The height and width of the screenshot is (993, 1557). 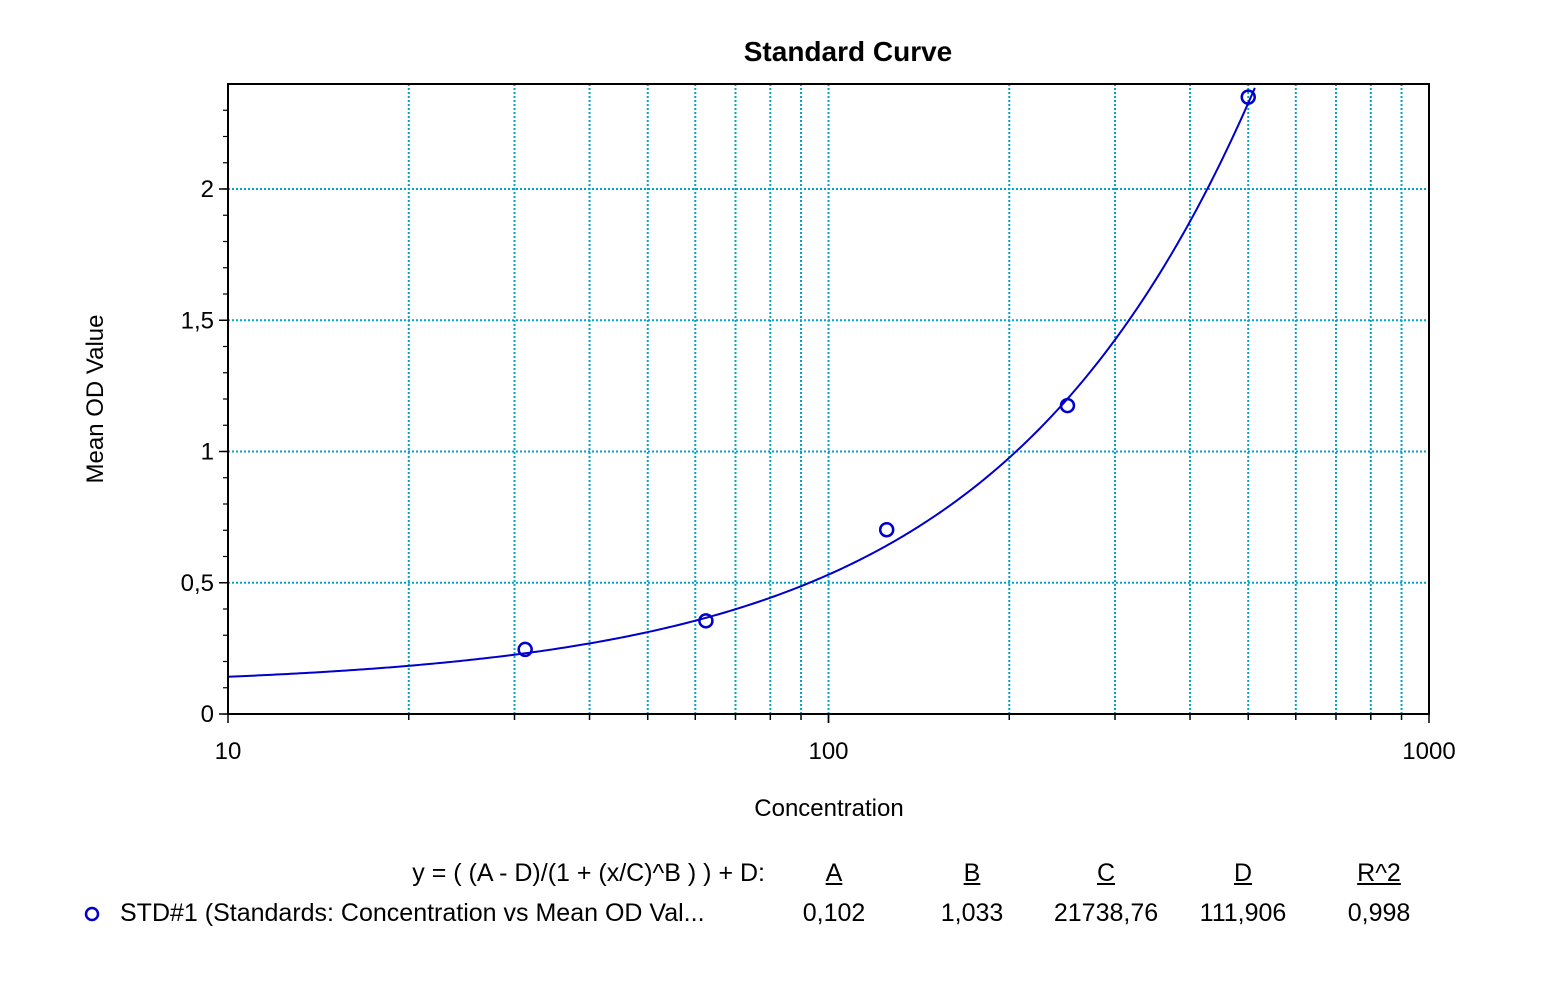 What do you see at coordinates (828, 751) in the screenshot?
I see `x-tick-label: 100` at bounding box center [828, 751].